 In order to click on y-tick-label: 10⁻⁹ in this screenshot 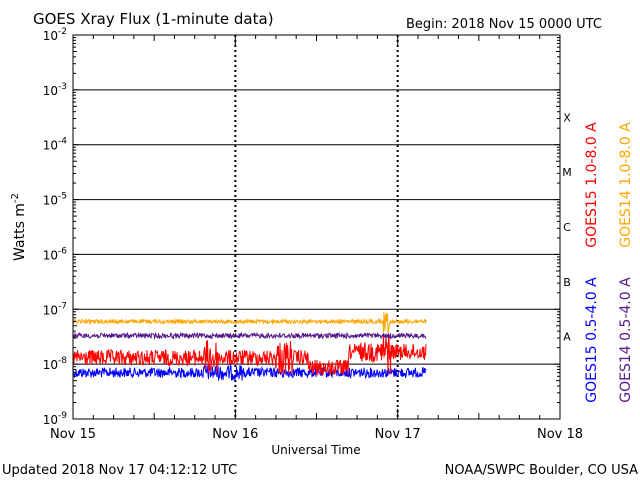, I will do `click(55, 419)`.